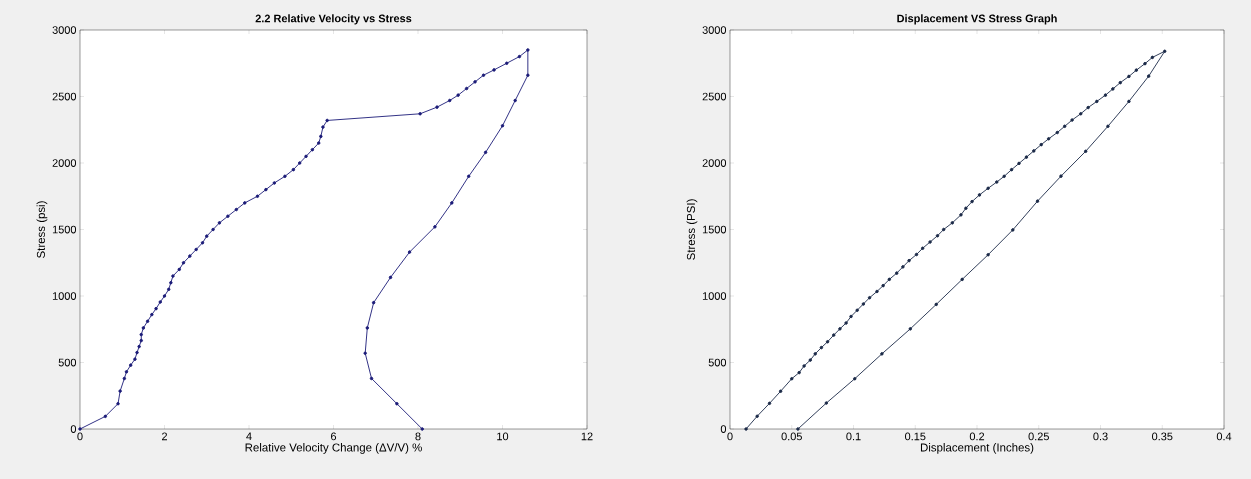 This screenshot has width=1251, height=479. Describe the element at coordinates (1100, 436) in the screenshot. I see `x-tick-label: 0.3` at that location.